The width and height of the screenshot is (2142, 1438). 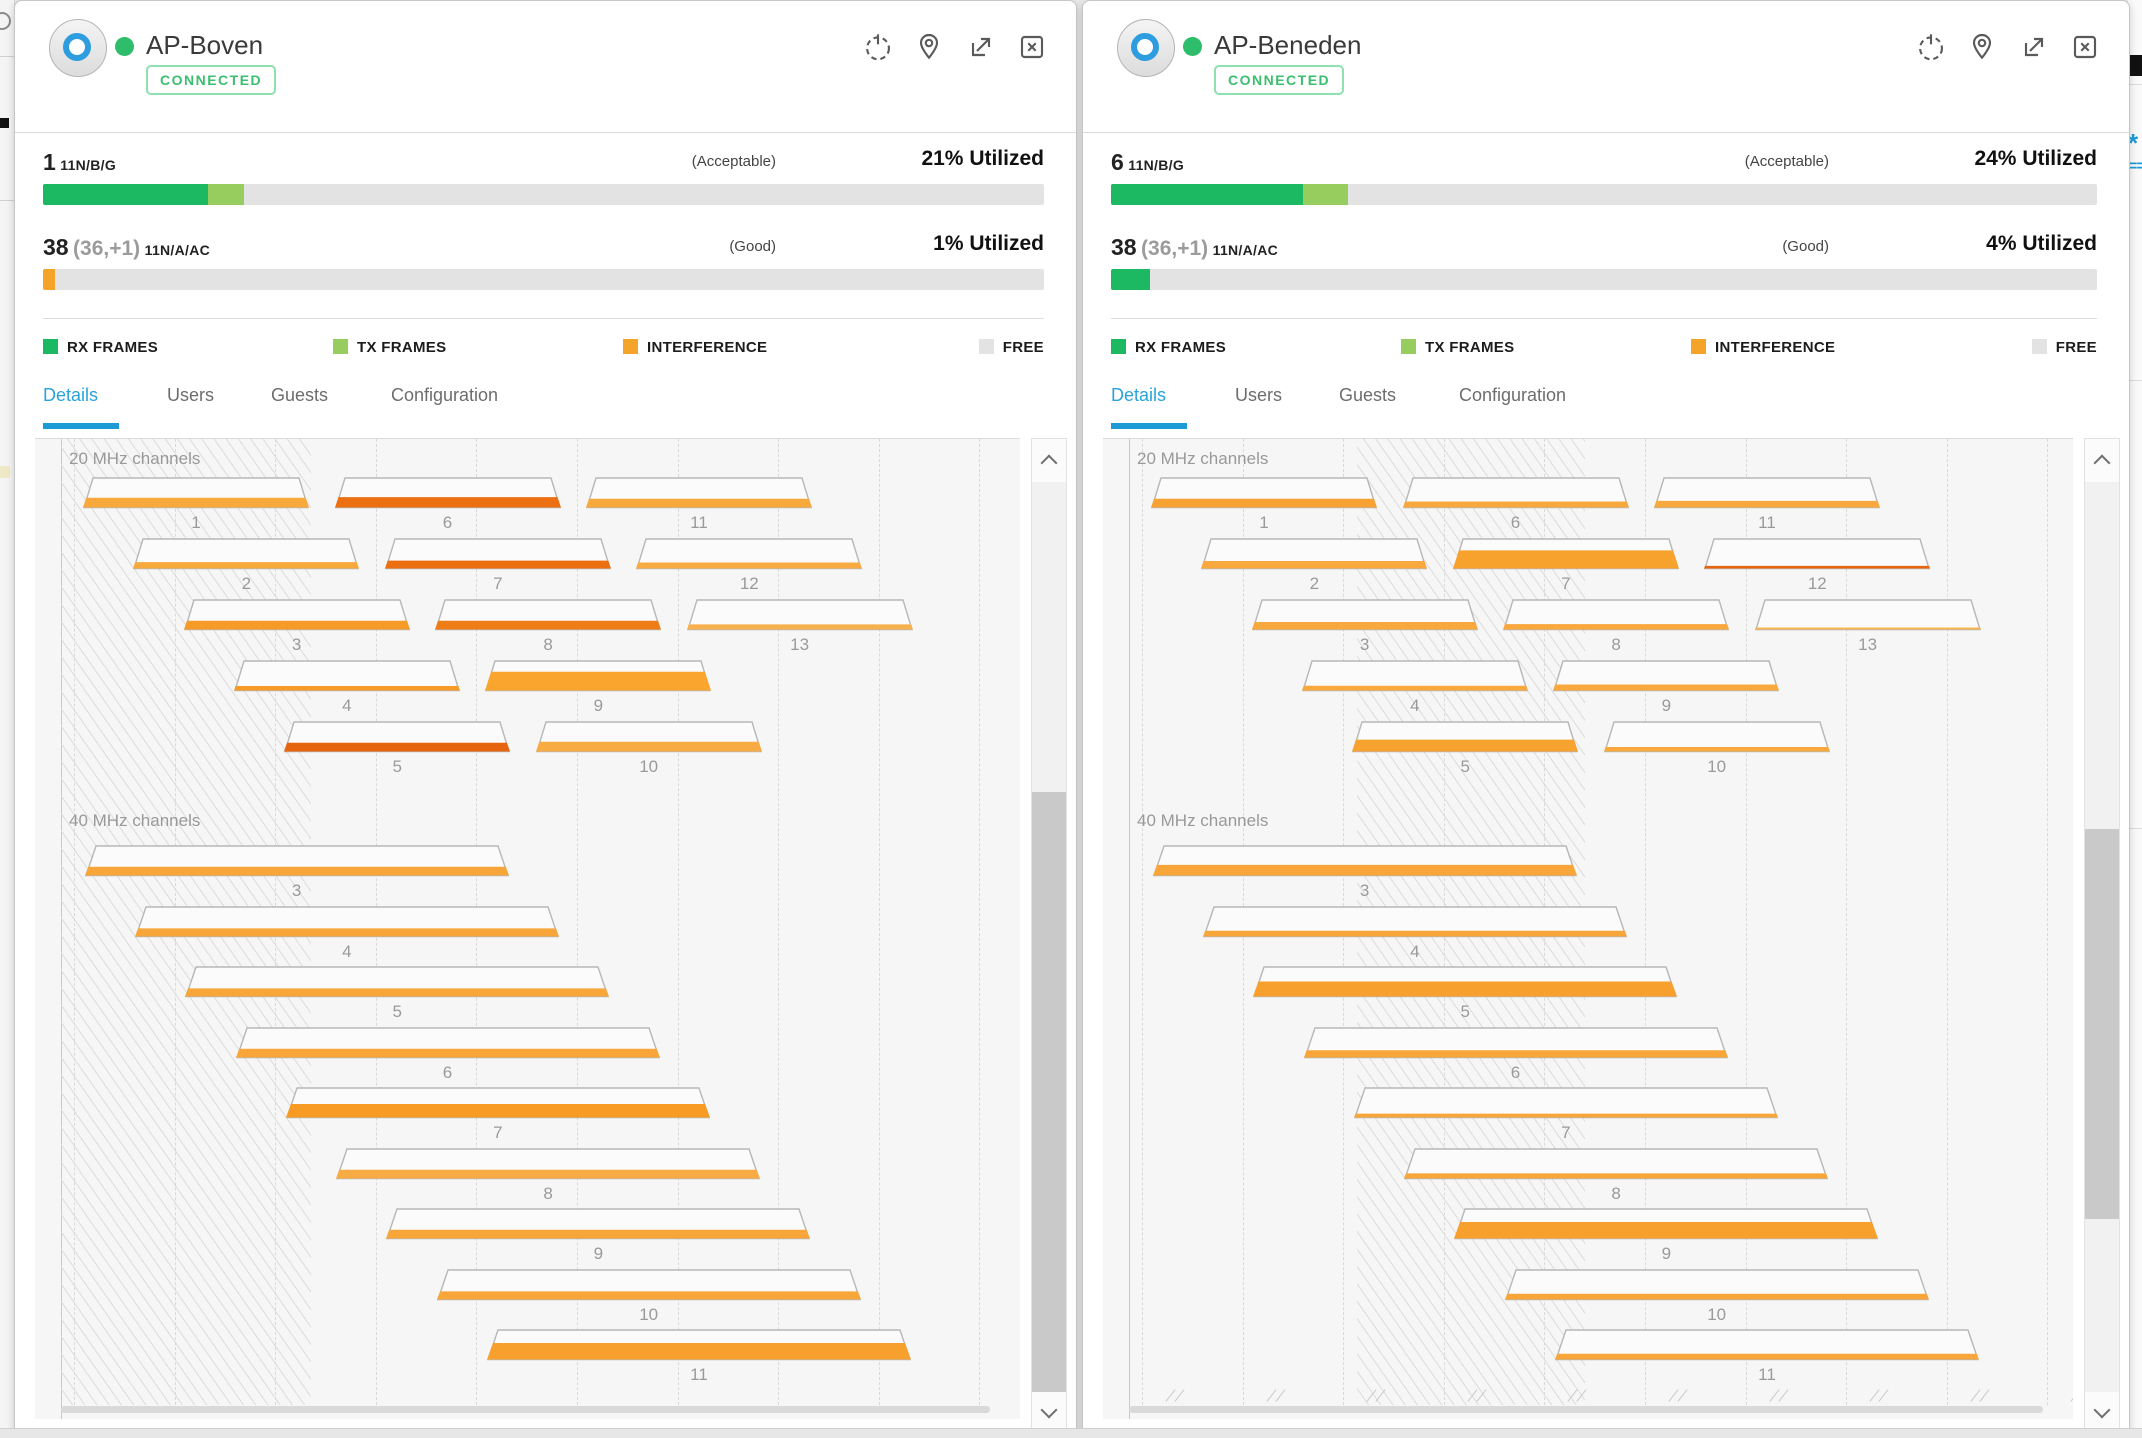 I want to click on radio-utilized: 24% Utilized, so click(x=2035, y=158).